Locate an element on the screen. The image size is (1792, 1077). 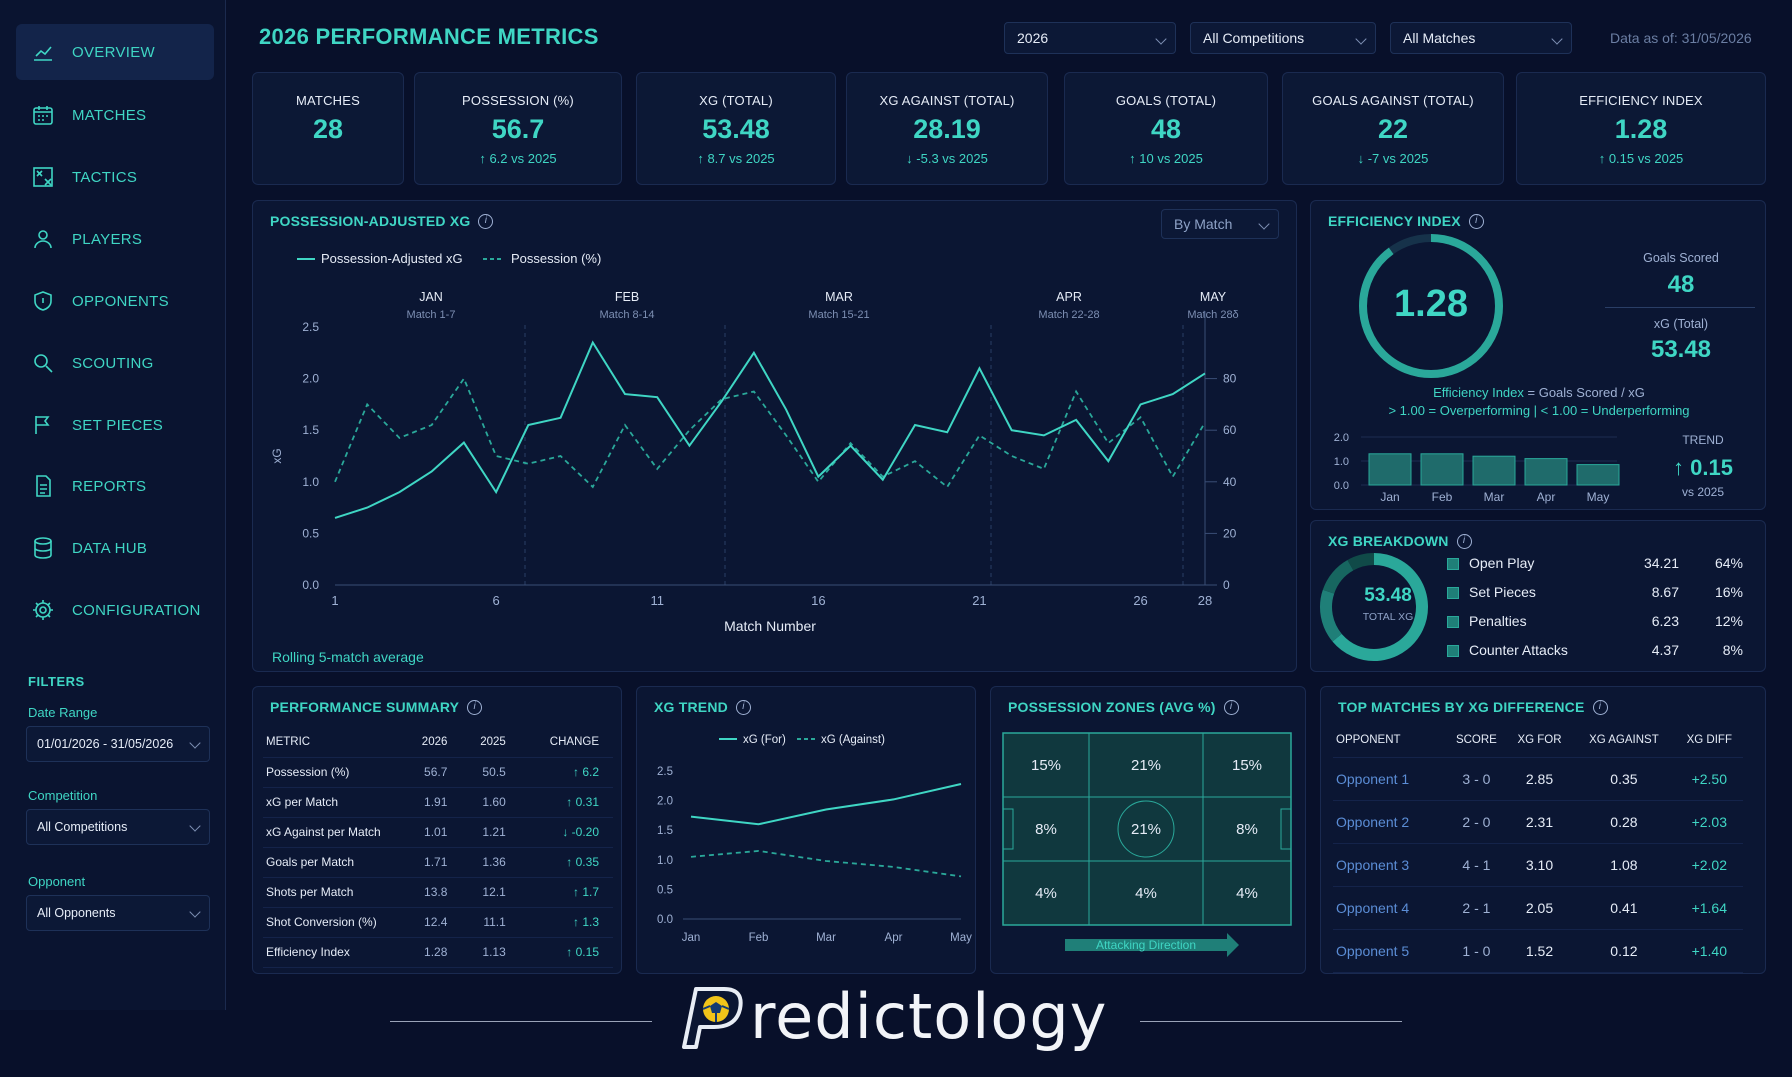
nav-item-matches: MATCHES is located at coordinates (115, 115).